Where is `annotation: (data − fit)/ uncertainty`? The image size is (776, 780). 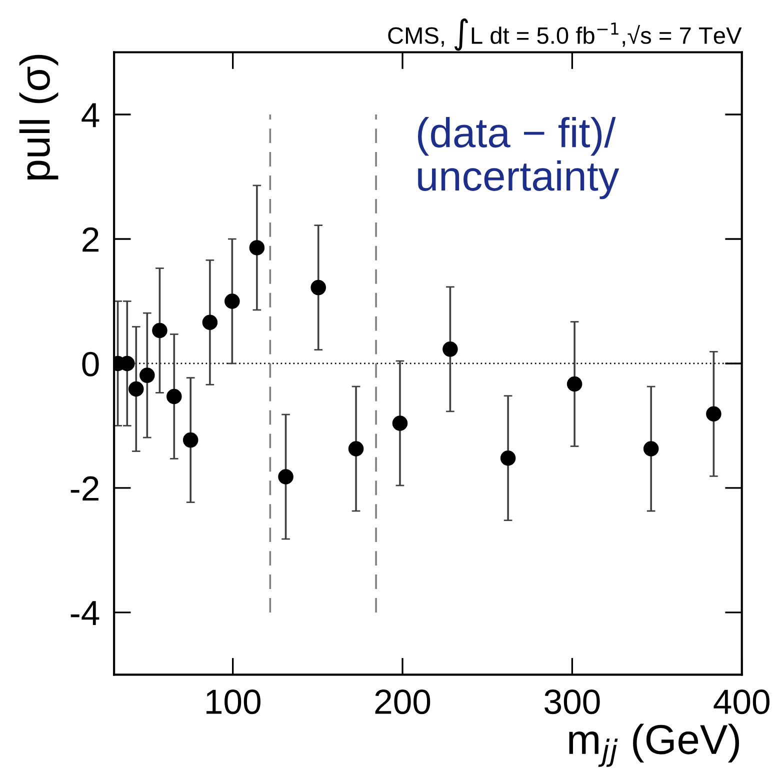
annotation: (data − fit)/ uncertainty is located at coordinates (519, 158).